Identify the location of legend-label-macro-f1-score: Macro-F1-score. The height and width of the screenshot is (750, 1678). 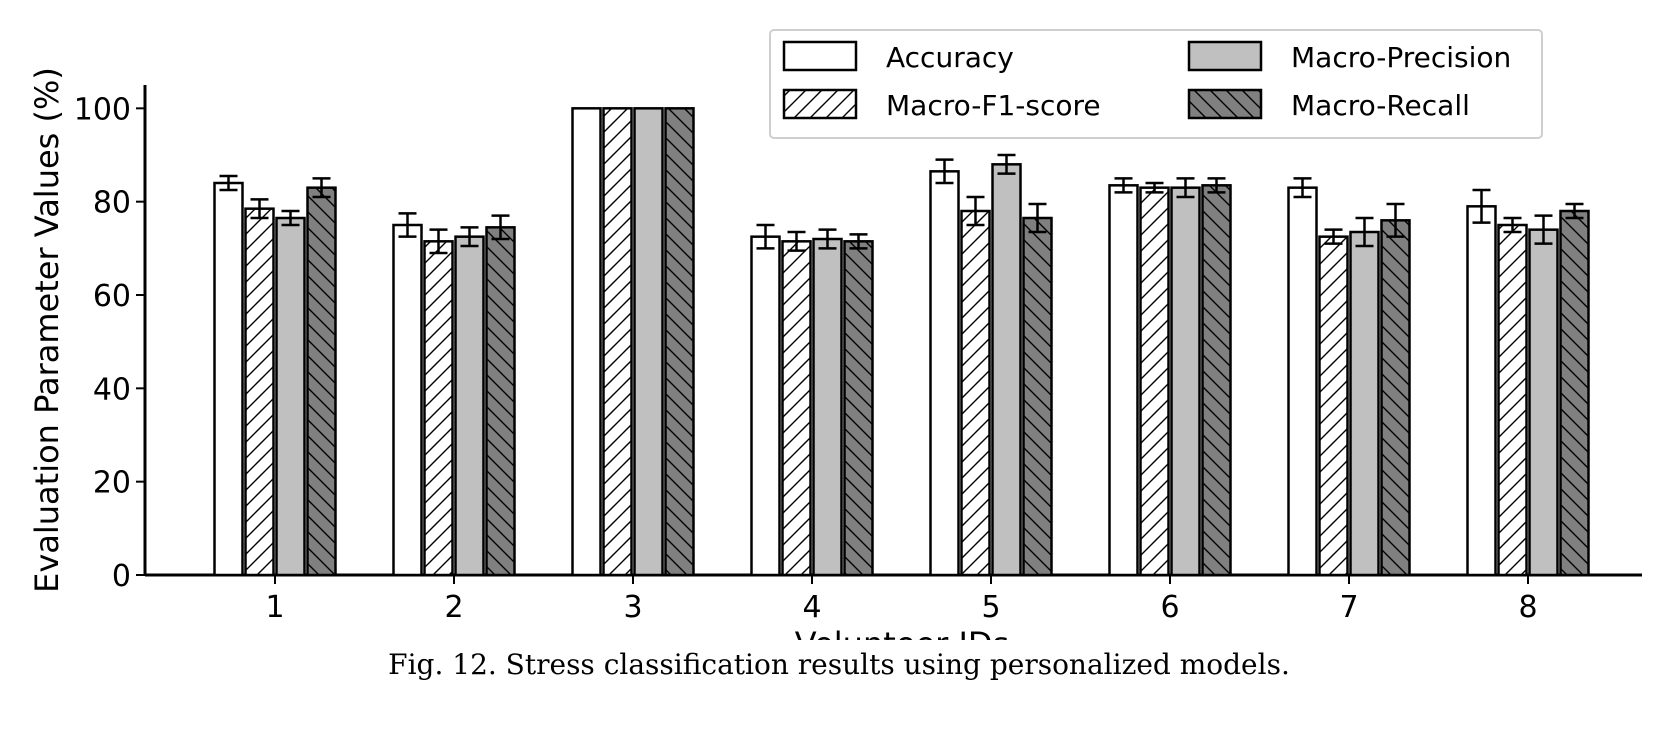
(993, 105).